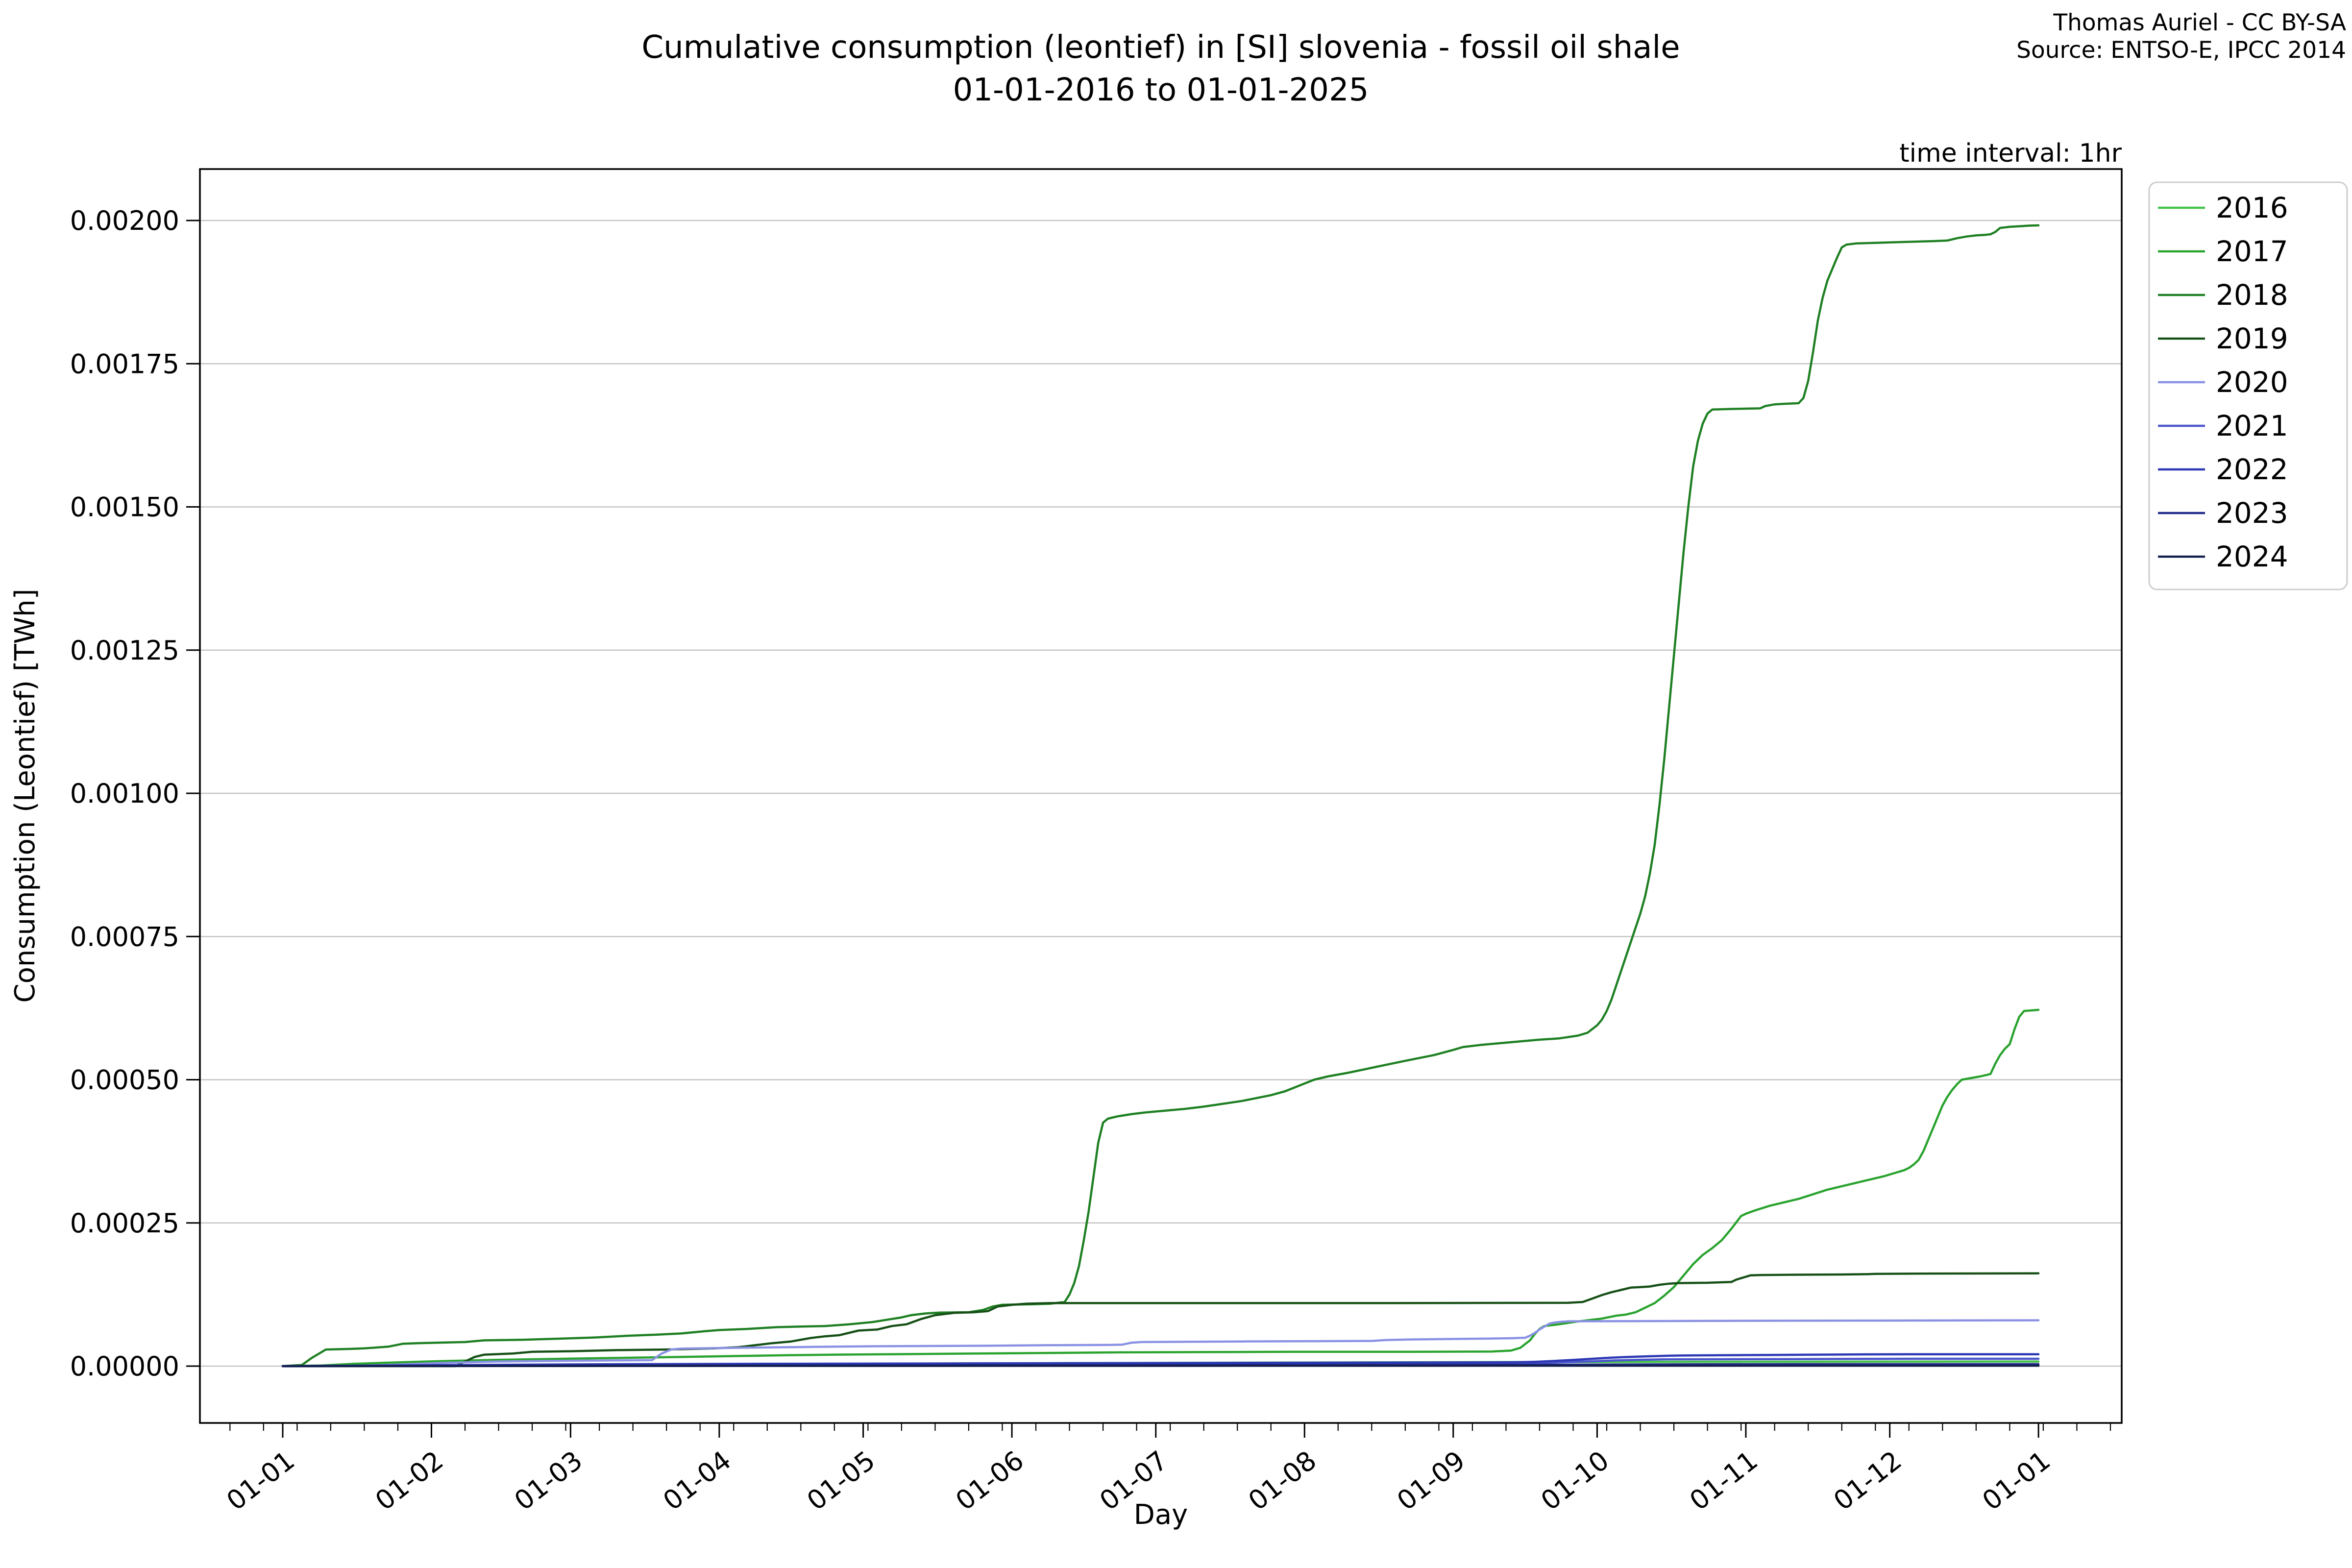 This screenshot has height=1568, width=2352. Describe the element at coordinates (25, 795) in the screenshot. I see `y-axis-label: Consumption (Leontief) [TWh]` at that location.